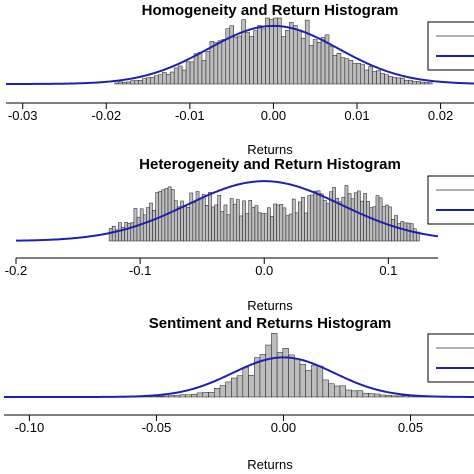  Describe the element at coordinates (450, 200) in the screenshot. I see `heterogeneity-legend` at that location.